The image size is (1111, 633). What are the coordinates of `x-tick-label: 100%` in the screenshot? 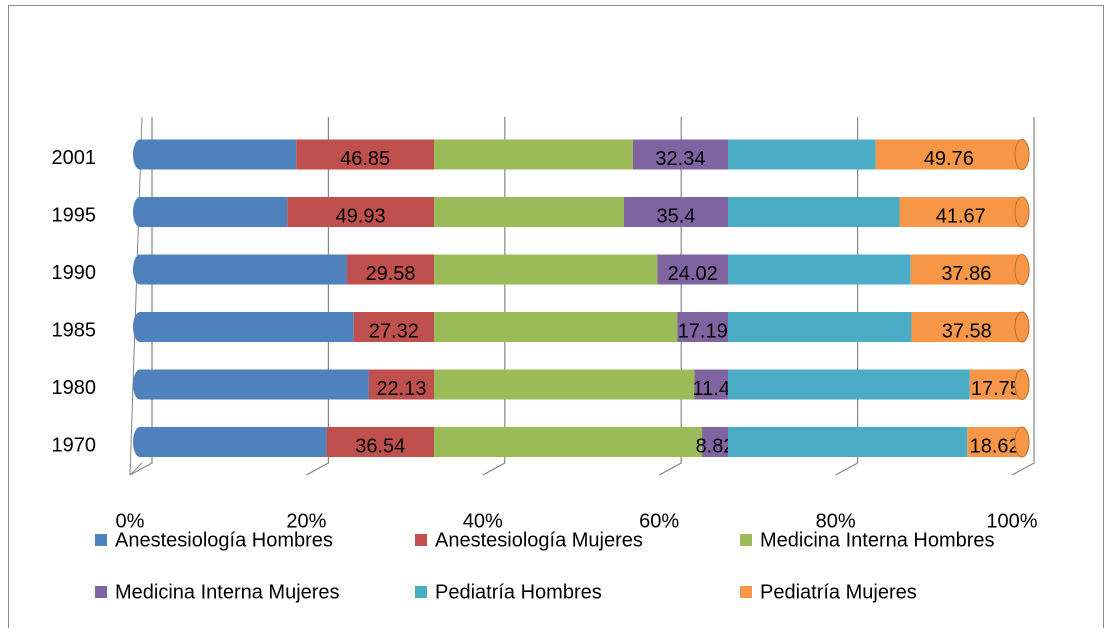 It's located at (1011, 521).